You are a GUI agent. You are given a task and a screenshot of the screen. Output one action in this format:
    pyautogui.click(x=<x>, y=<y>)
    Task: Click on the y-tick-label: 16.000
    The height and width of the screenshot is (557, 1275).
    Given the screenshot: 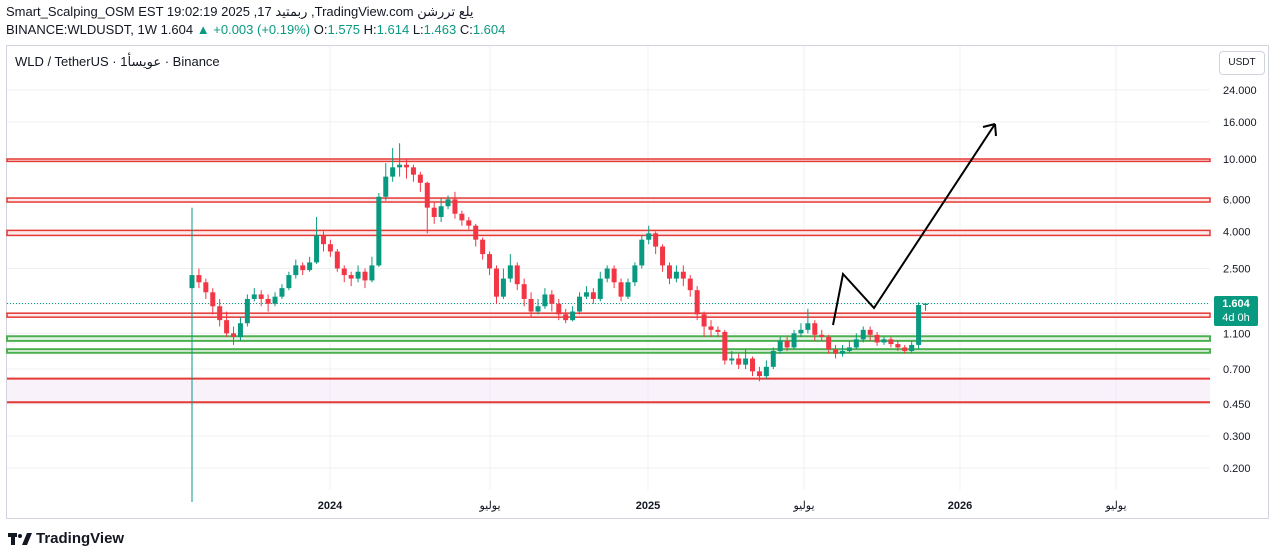 What is the action you would take?
    pyautogui.click(x=1240, y=123)
    